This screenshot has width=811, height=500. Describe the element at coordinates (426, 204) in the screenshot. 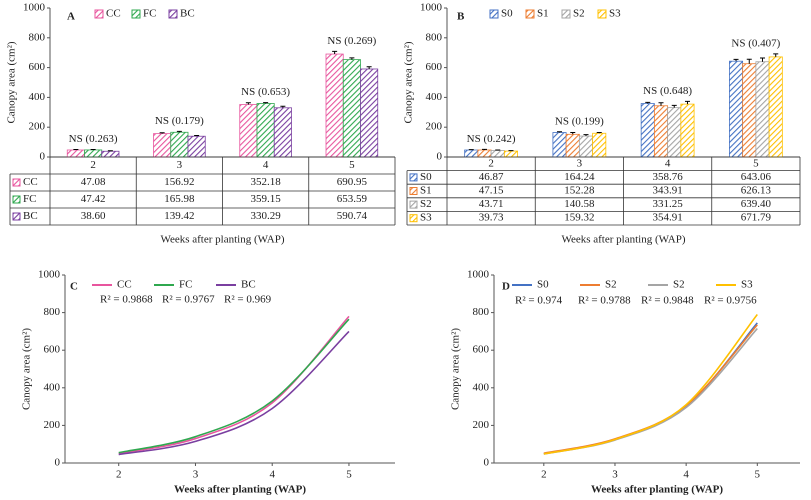

I see `table-row-header: S2` at that location.